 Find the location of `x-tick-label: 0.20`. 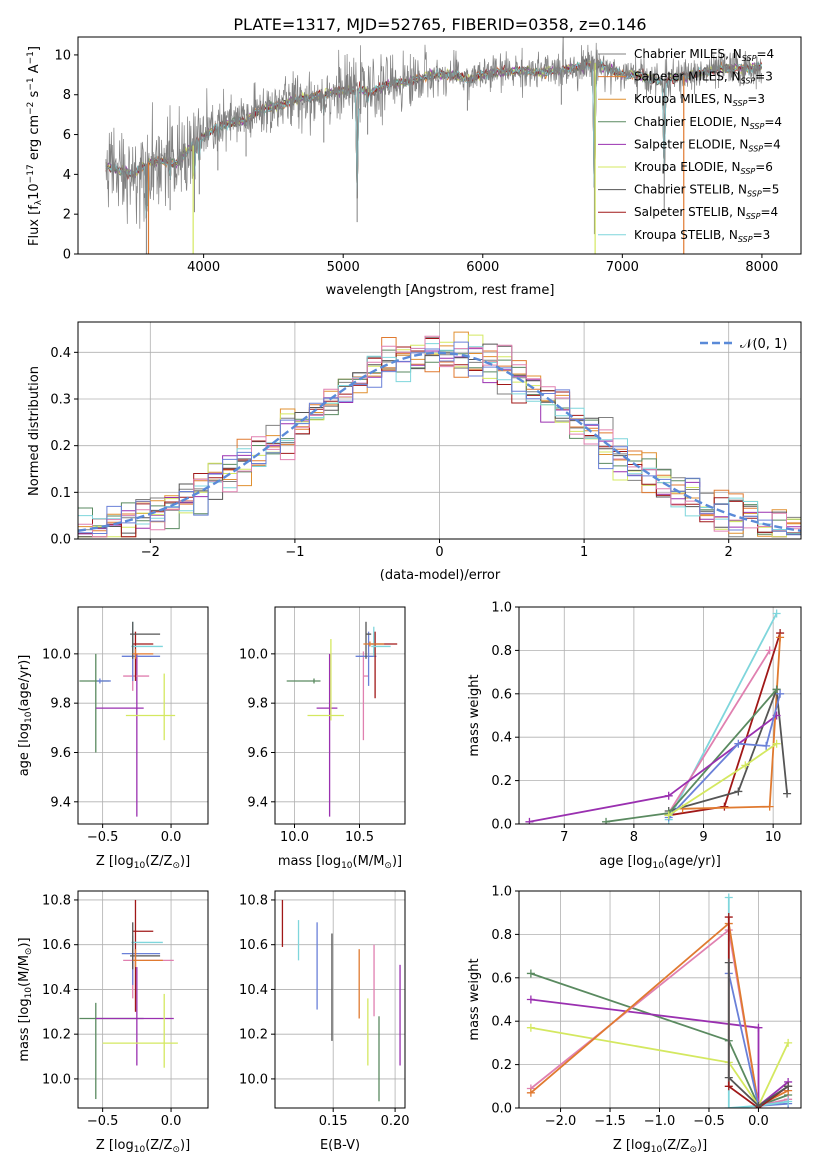

x-tick-label: 0.20 is located at coordinates (395, 1121).